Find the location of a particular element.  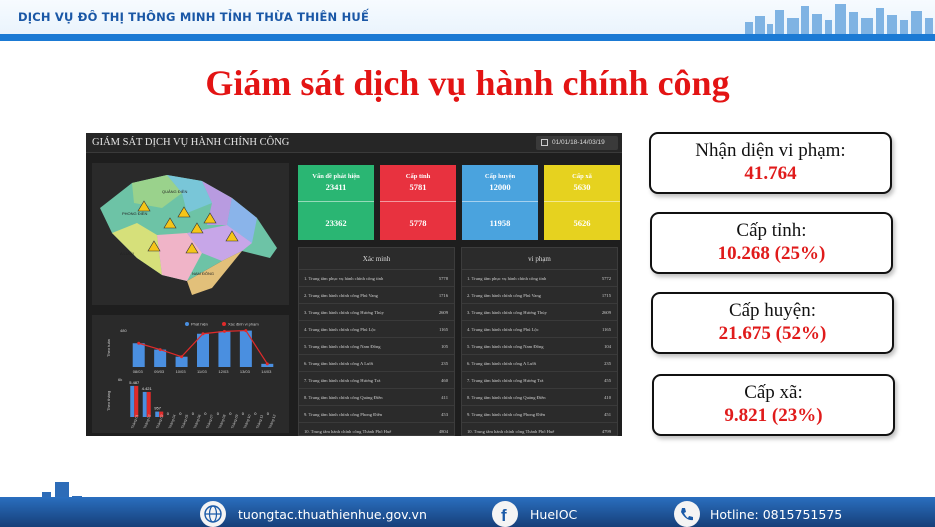

footer-facebook: f HueIOC is located at coordinates (552, 514).